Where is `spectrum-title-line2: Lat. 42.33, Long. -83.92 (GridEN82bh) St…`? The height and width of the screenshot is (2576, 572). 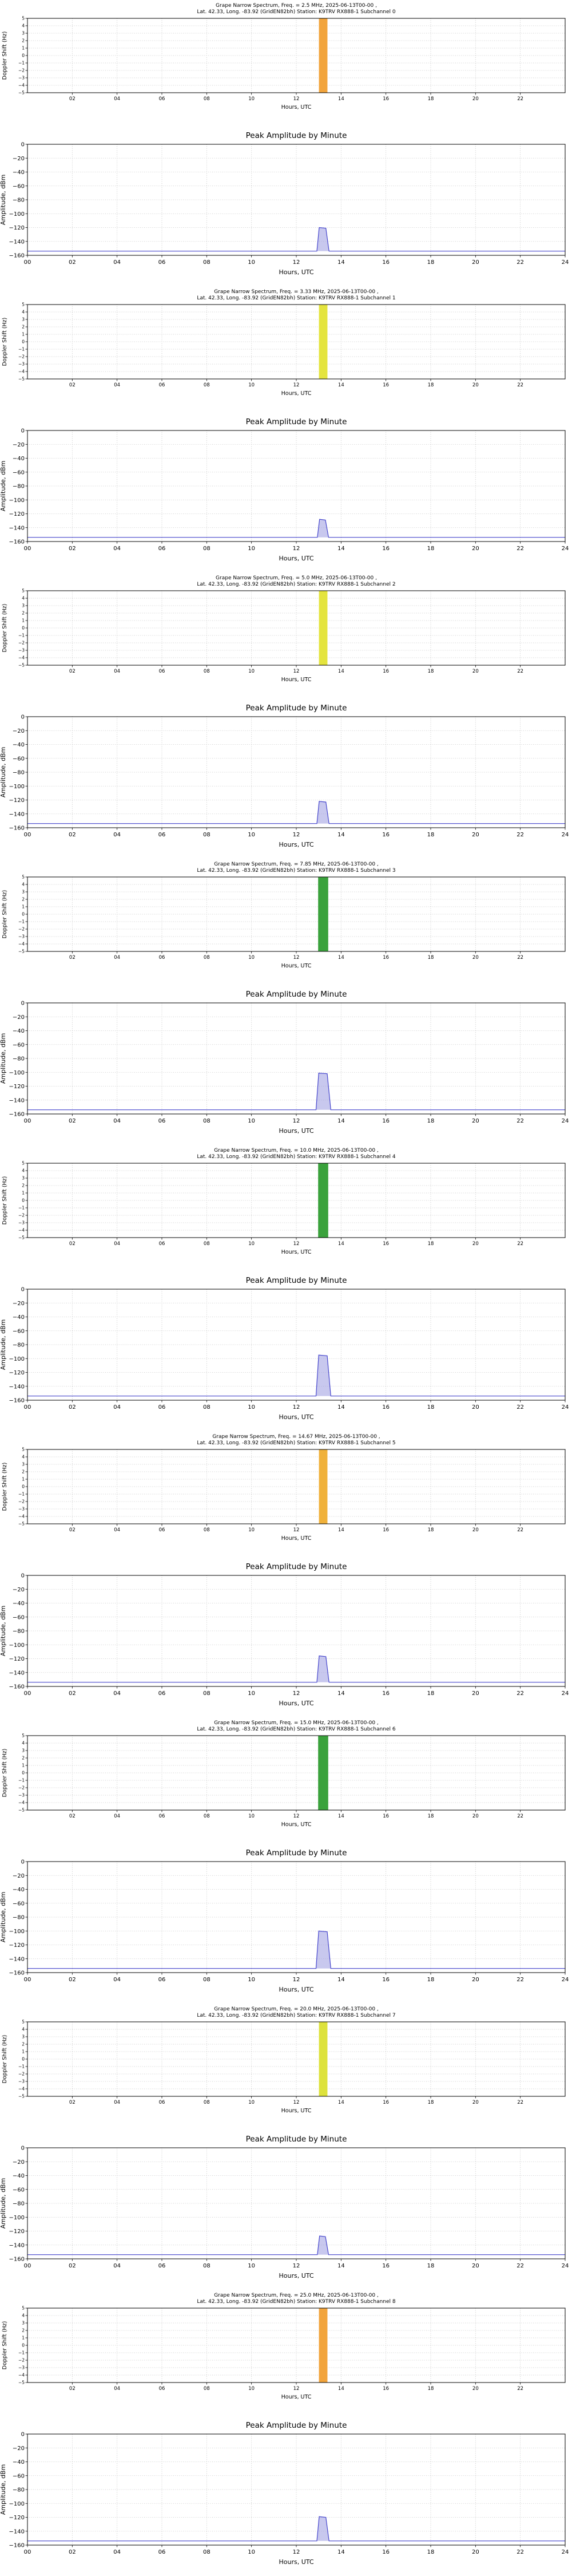
spectrum-title-line2: Lat. 42.33, Long. -83.92 (GridEN82bh) St… is located at coordinates (296, 1157).